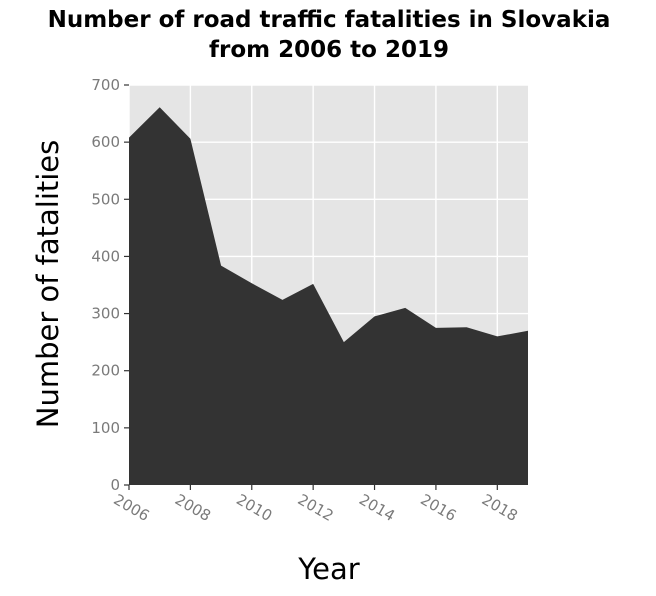  Describe the element at coordinates (328, 569) in the screenshot. I see `x-axis-label: Year` at that location.